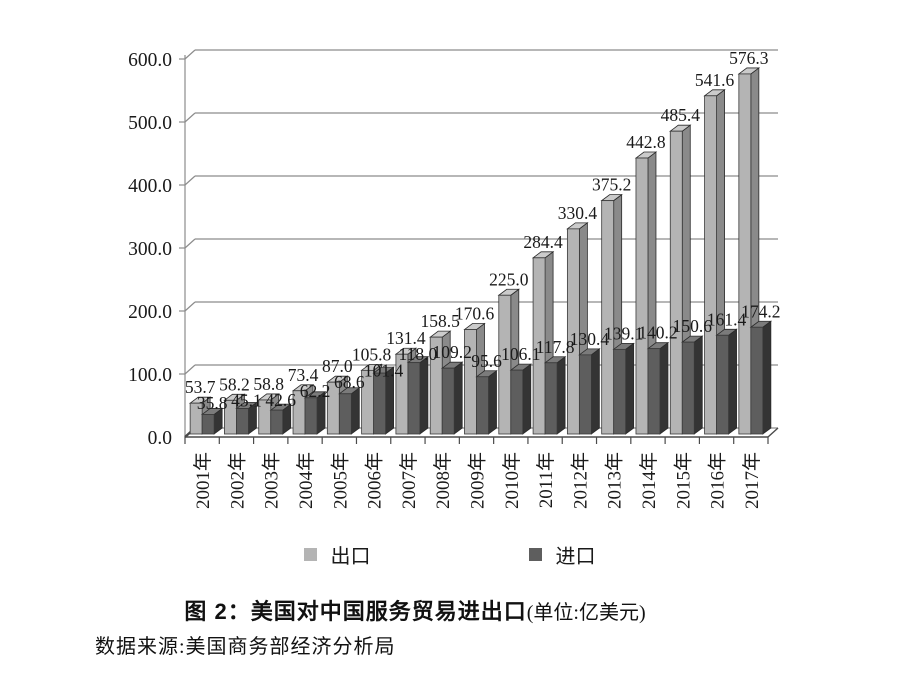 The image size is (899, 695). I want to click on value-label-export: 73.4, so click(303, 375).